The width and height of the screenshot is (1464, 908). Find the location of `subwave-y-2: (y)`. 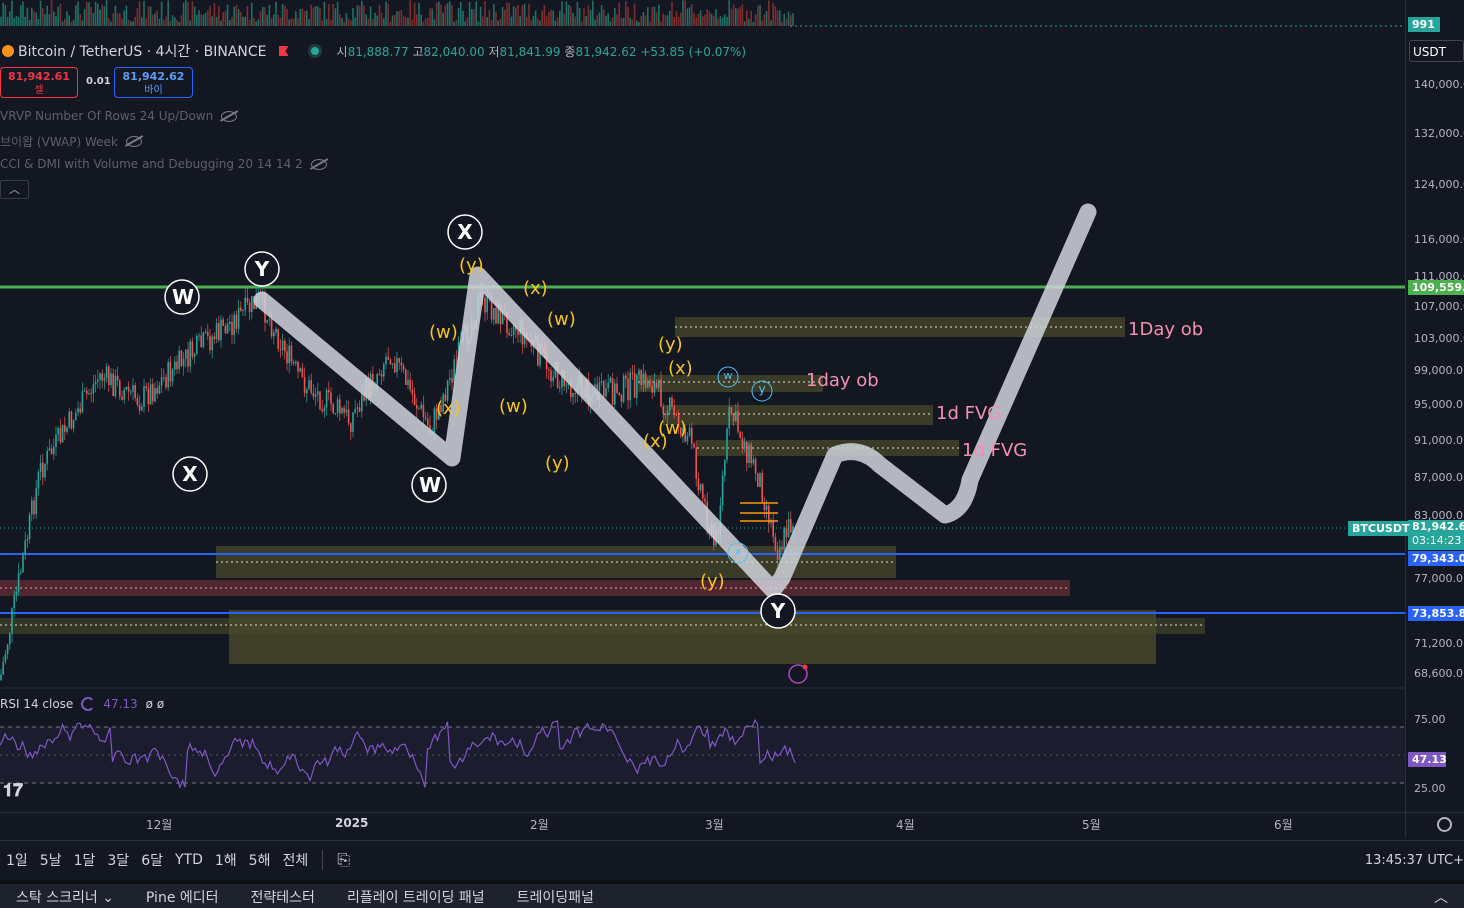

subwave-y-2: (y) is located at coordinates (557, 463).